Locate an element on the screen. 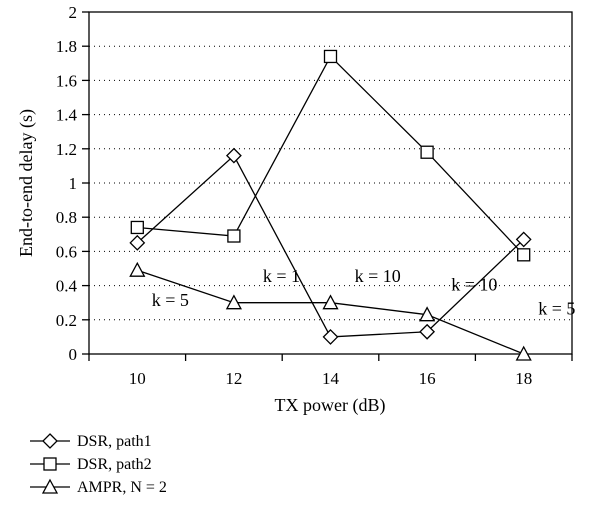  legend-label: DSR, path1 is located at coordinates (114, 441).